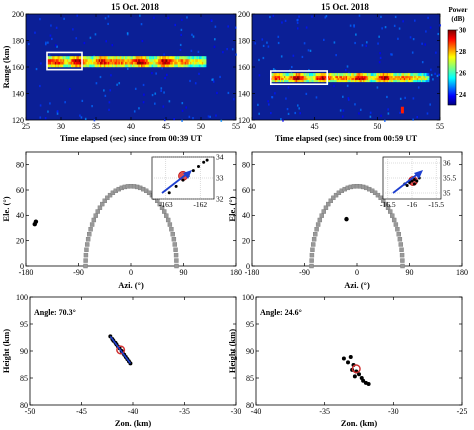  Describe the element at coordinates (281, 312) in the screenshot. I see `panel-f-angle-annotation: Angle: 24.6°` at that location.